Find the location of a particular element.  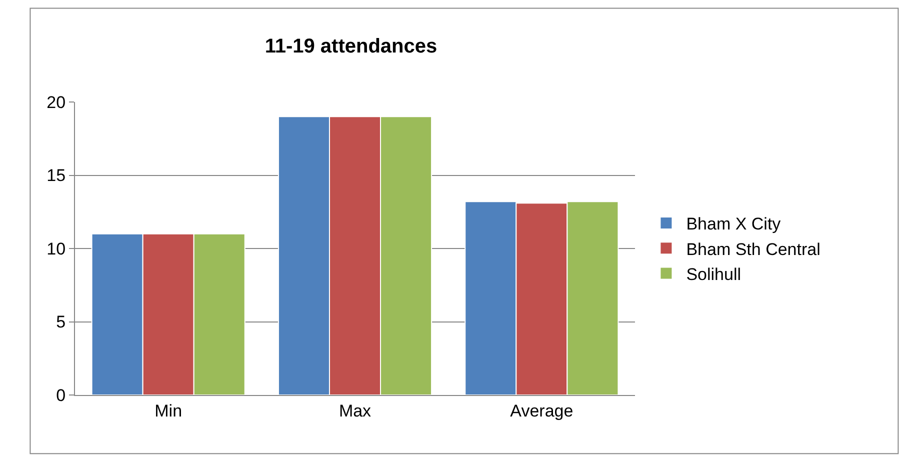

legend-label: Bham Sth Central is located at coordinates (753, 249).